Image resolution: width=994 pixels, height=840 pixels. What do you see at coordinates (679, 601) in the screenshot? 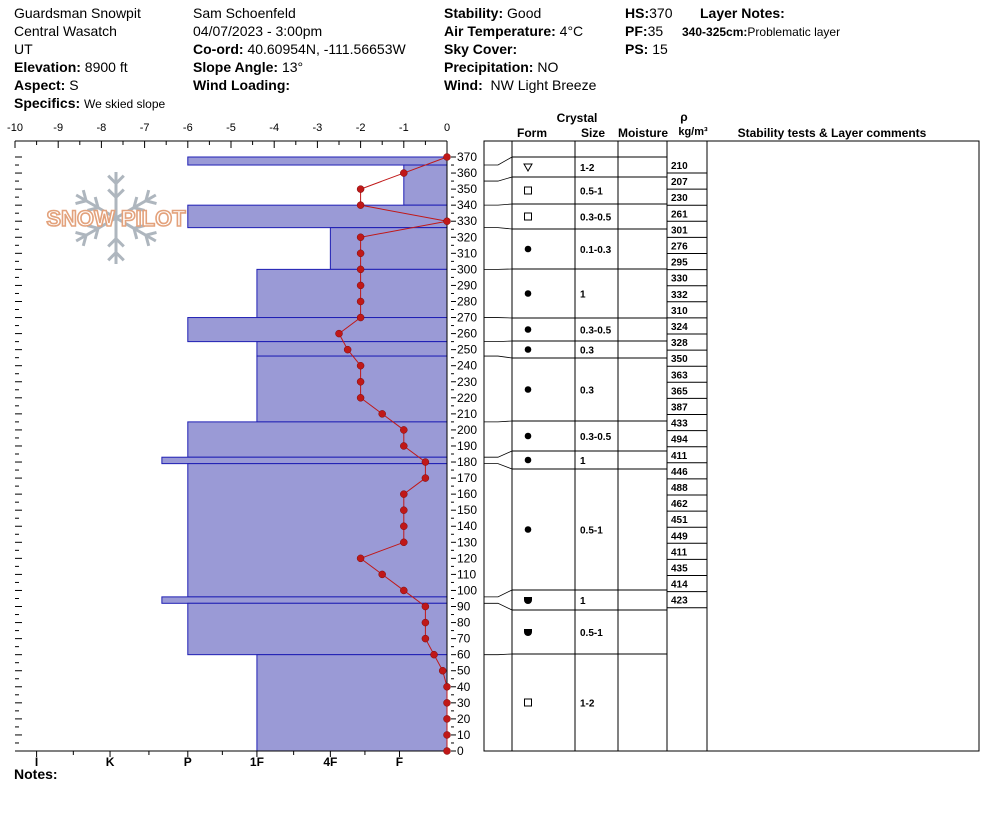
I see `density-value: 423` at bounding box center [679, 601].